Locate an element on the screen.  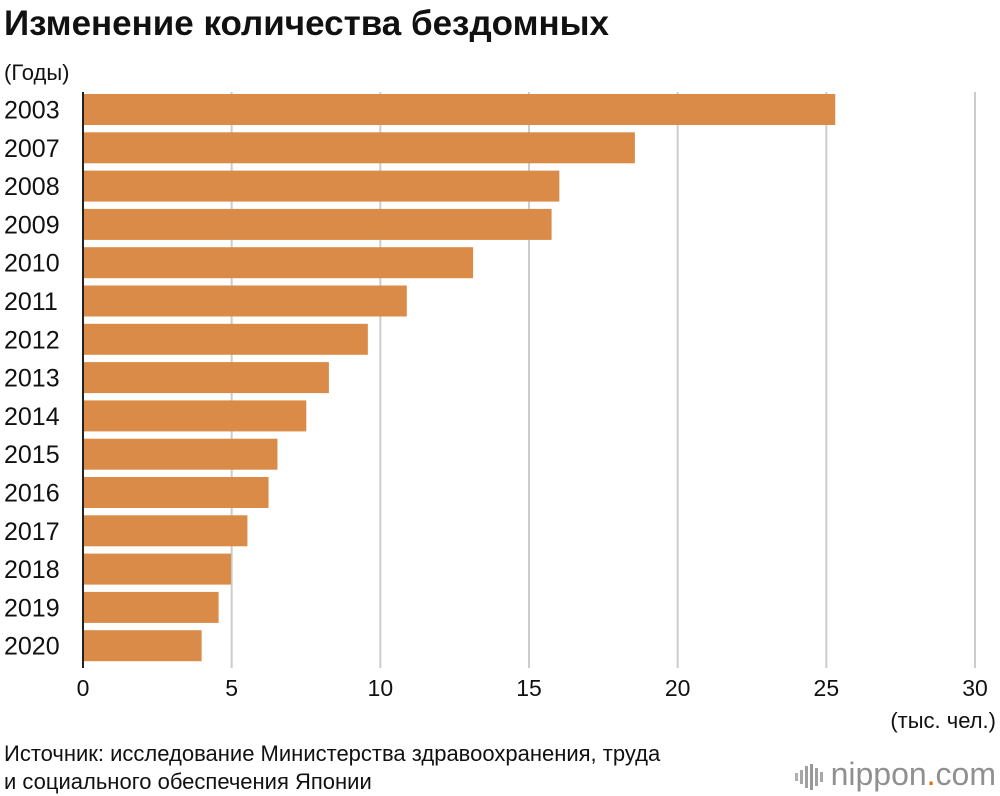
y-tick-label: 2009 is located at coordinates (32, 225).